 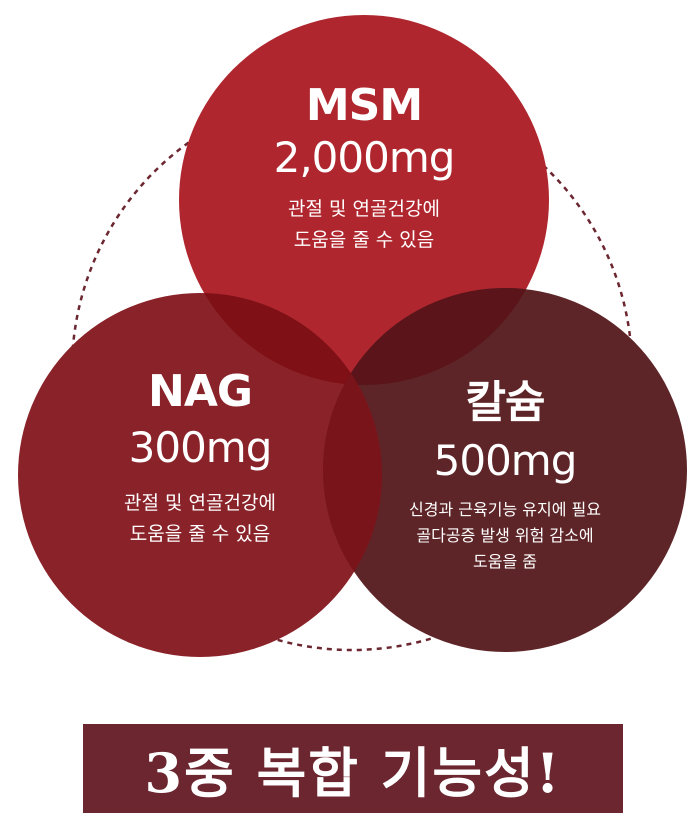 I want to click on nag-desc-line: 관절 및 연골건강에, so click(x=200, y=503).